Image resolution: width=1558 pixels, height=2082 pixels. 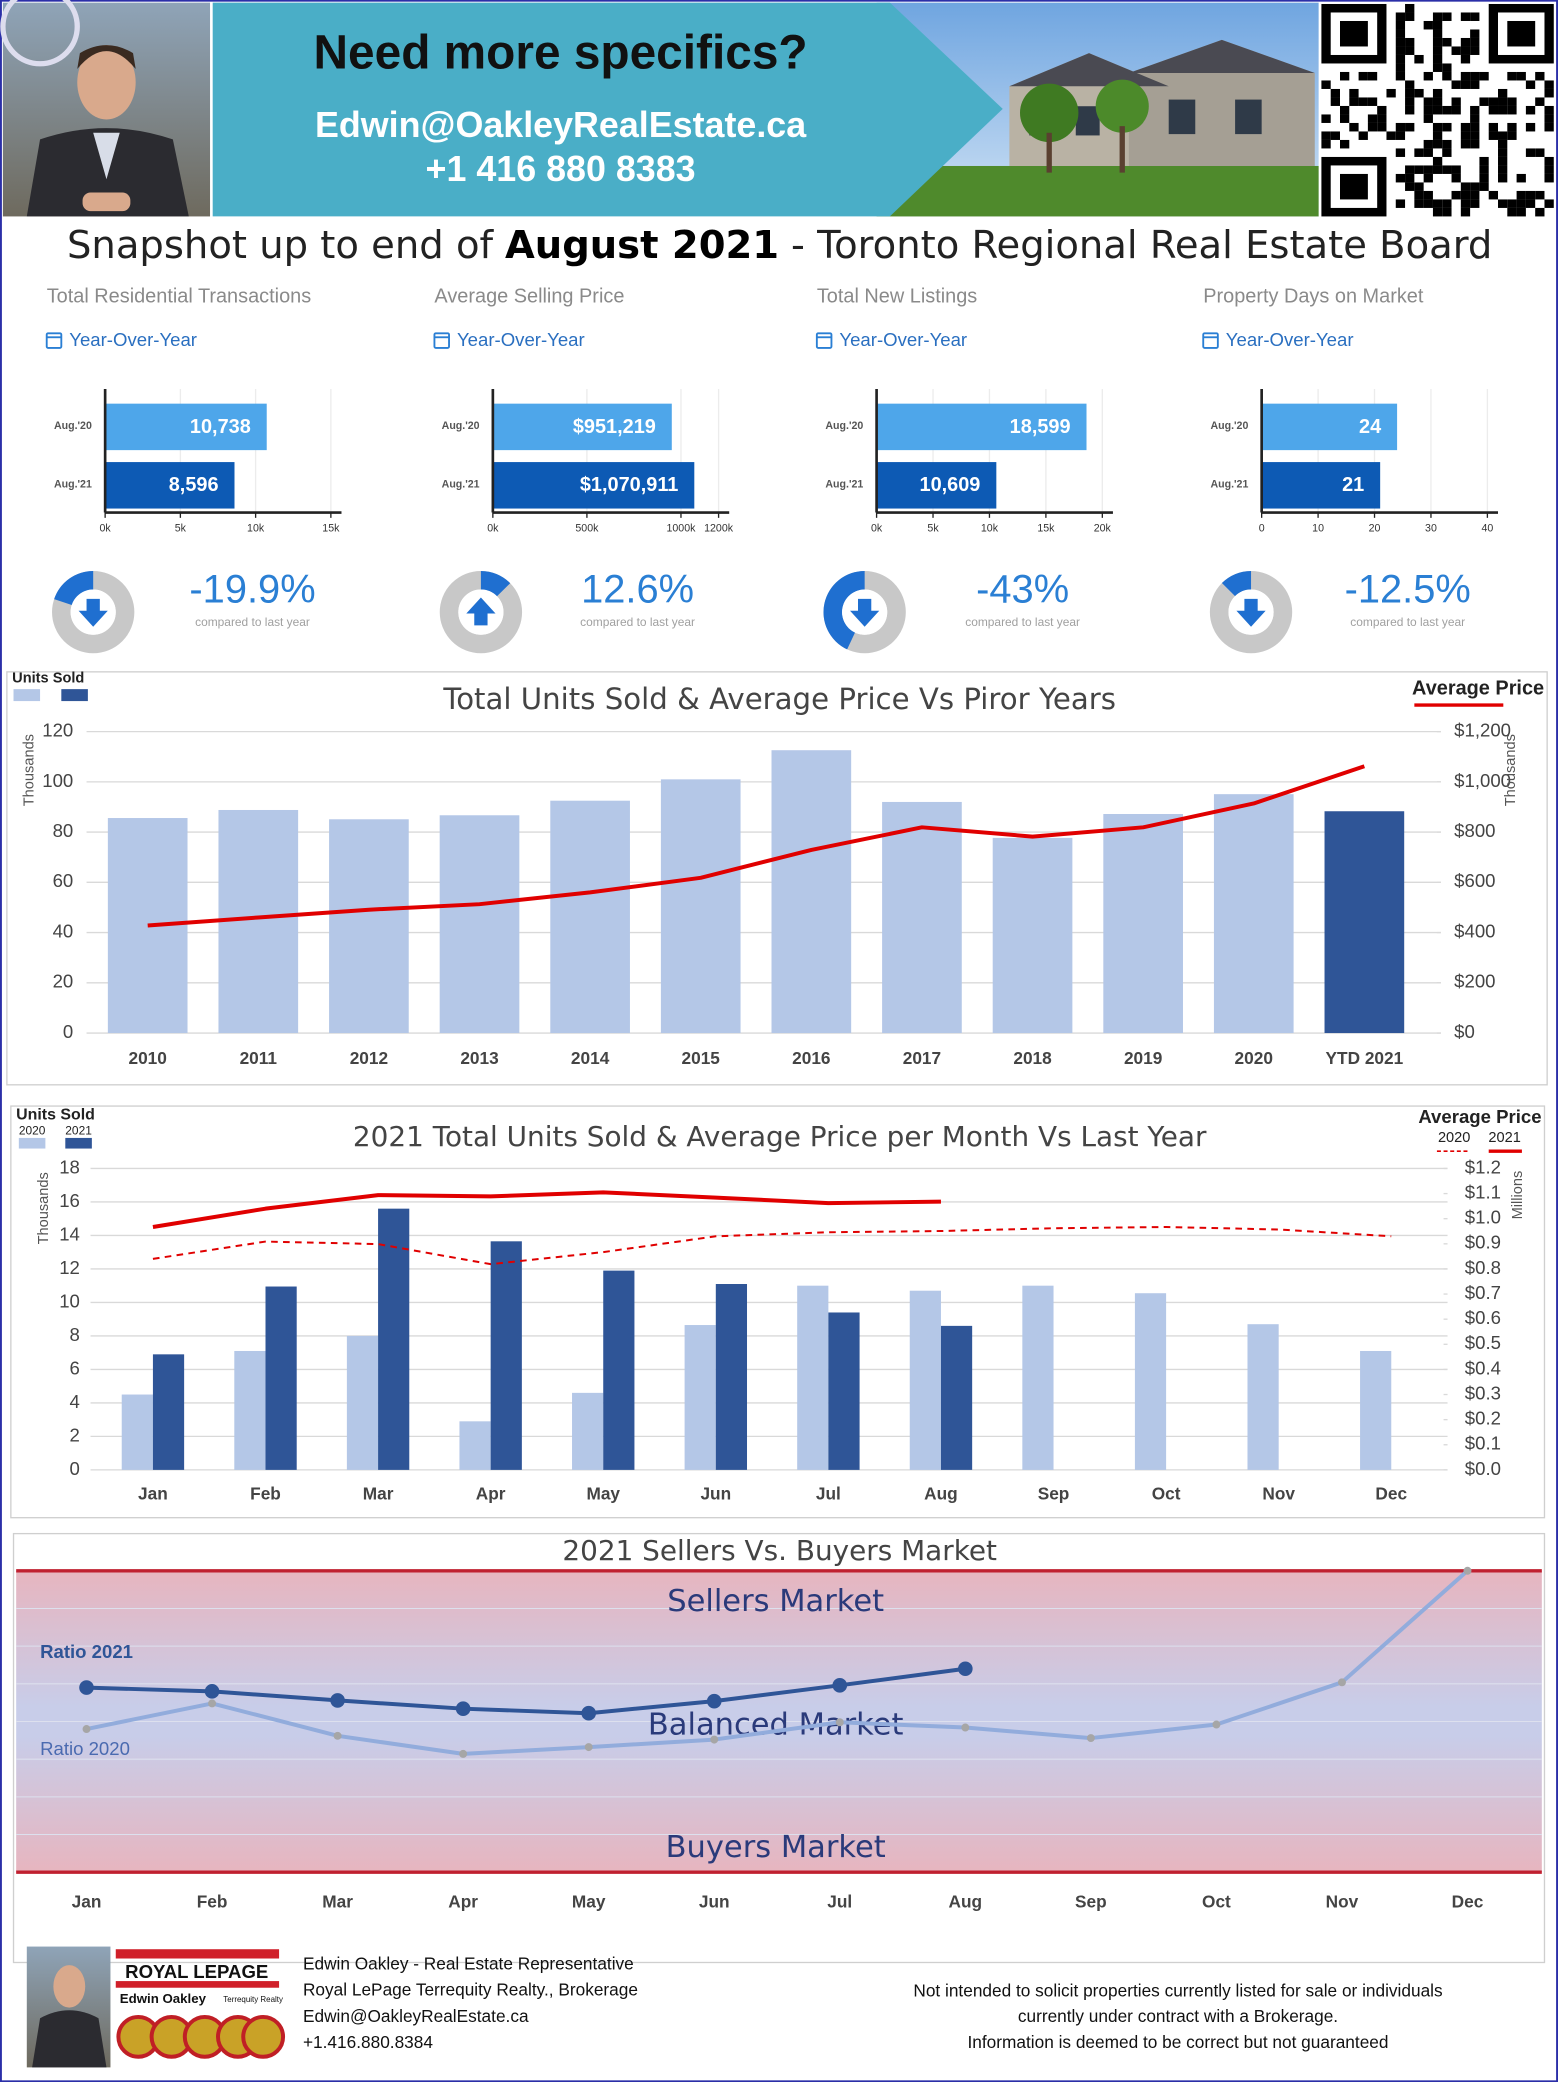 I want to click on y-axis-label: Thousands, so click(x=44, y=1208).